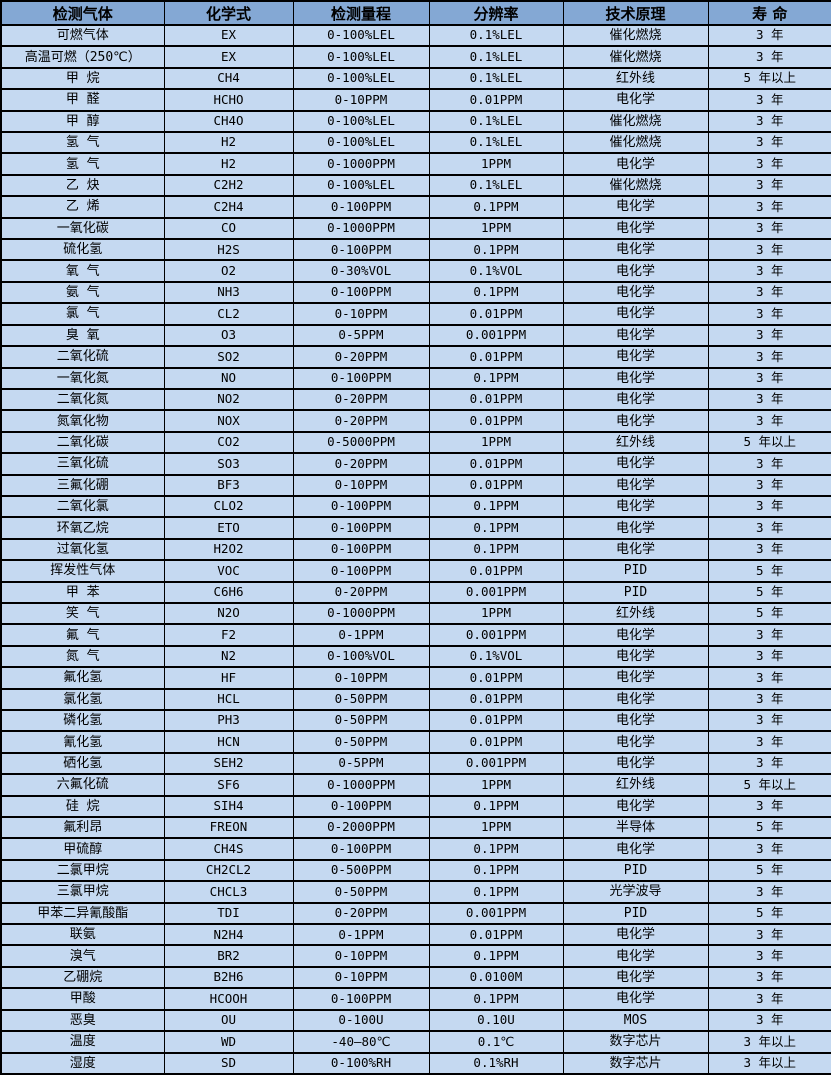  I want to click on cell-gas: 氯 气, so click(82, 314).